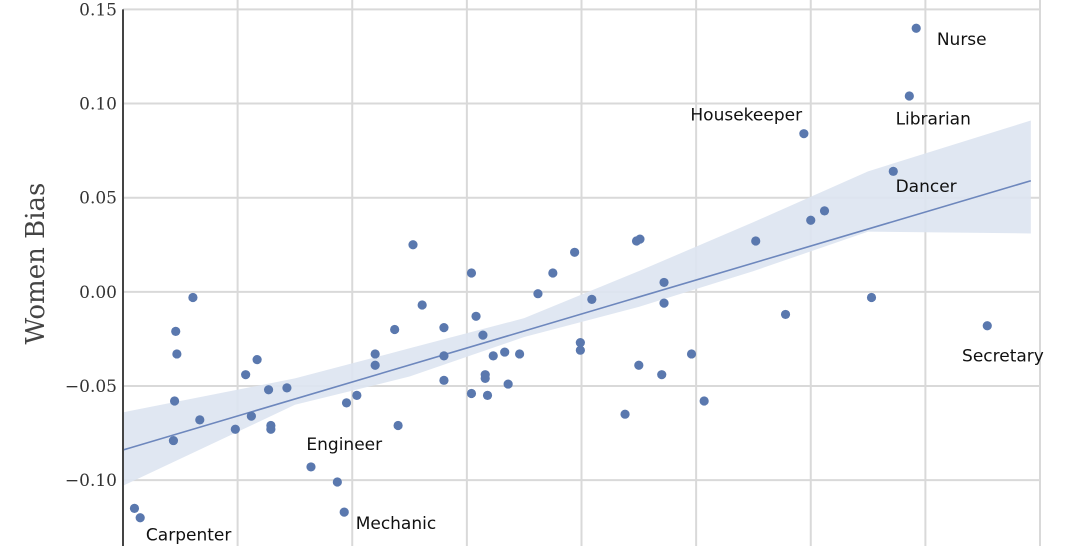  What do you see at coordinates (98, 105) in the screenshot?
I see `y-tick-label: 0.10` at bounding box center [98, 105].